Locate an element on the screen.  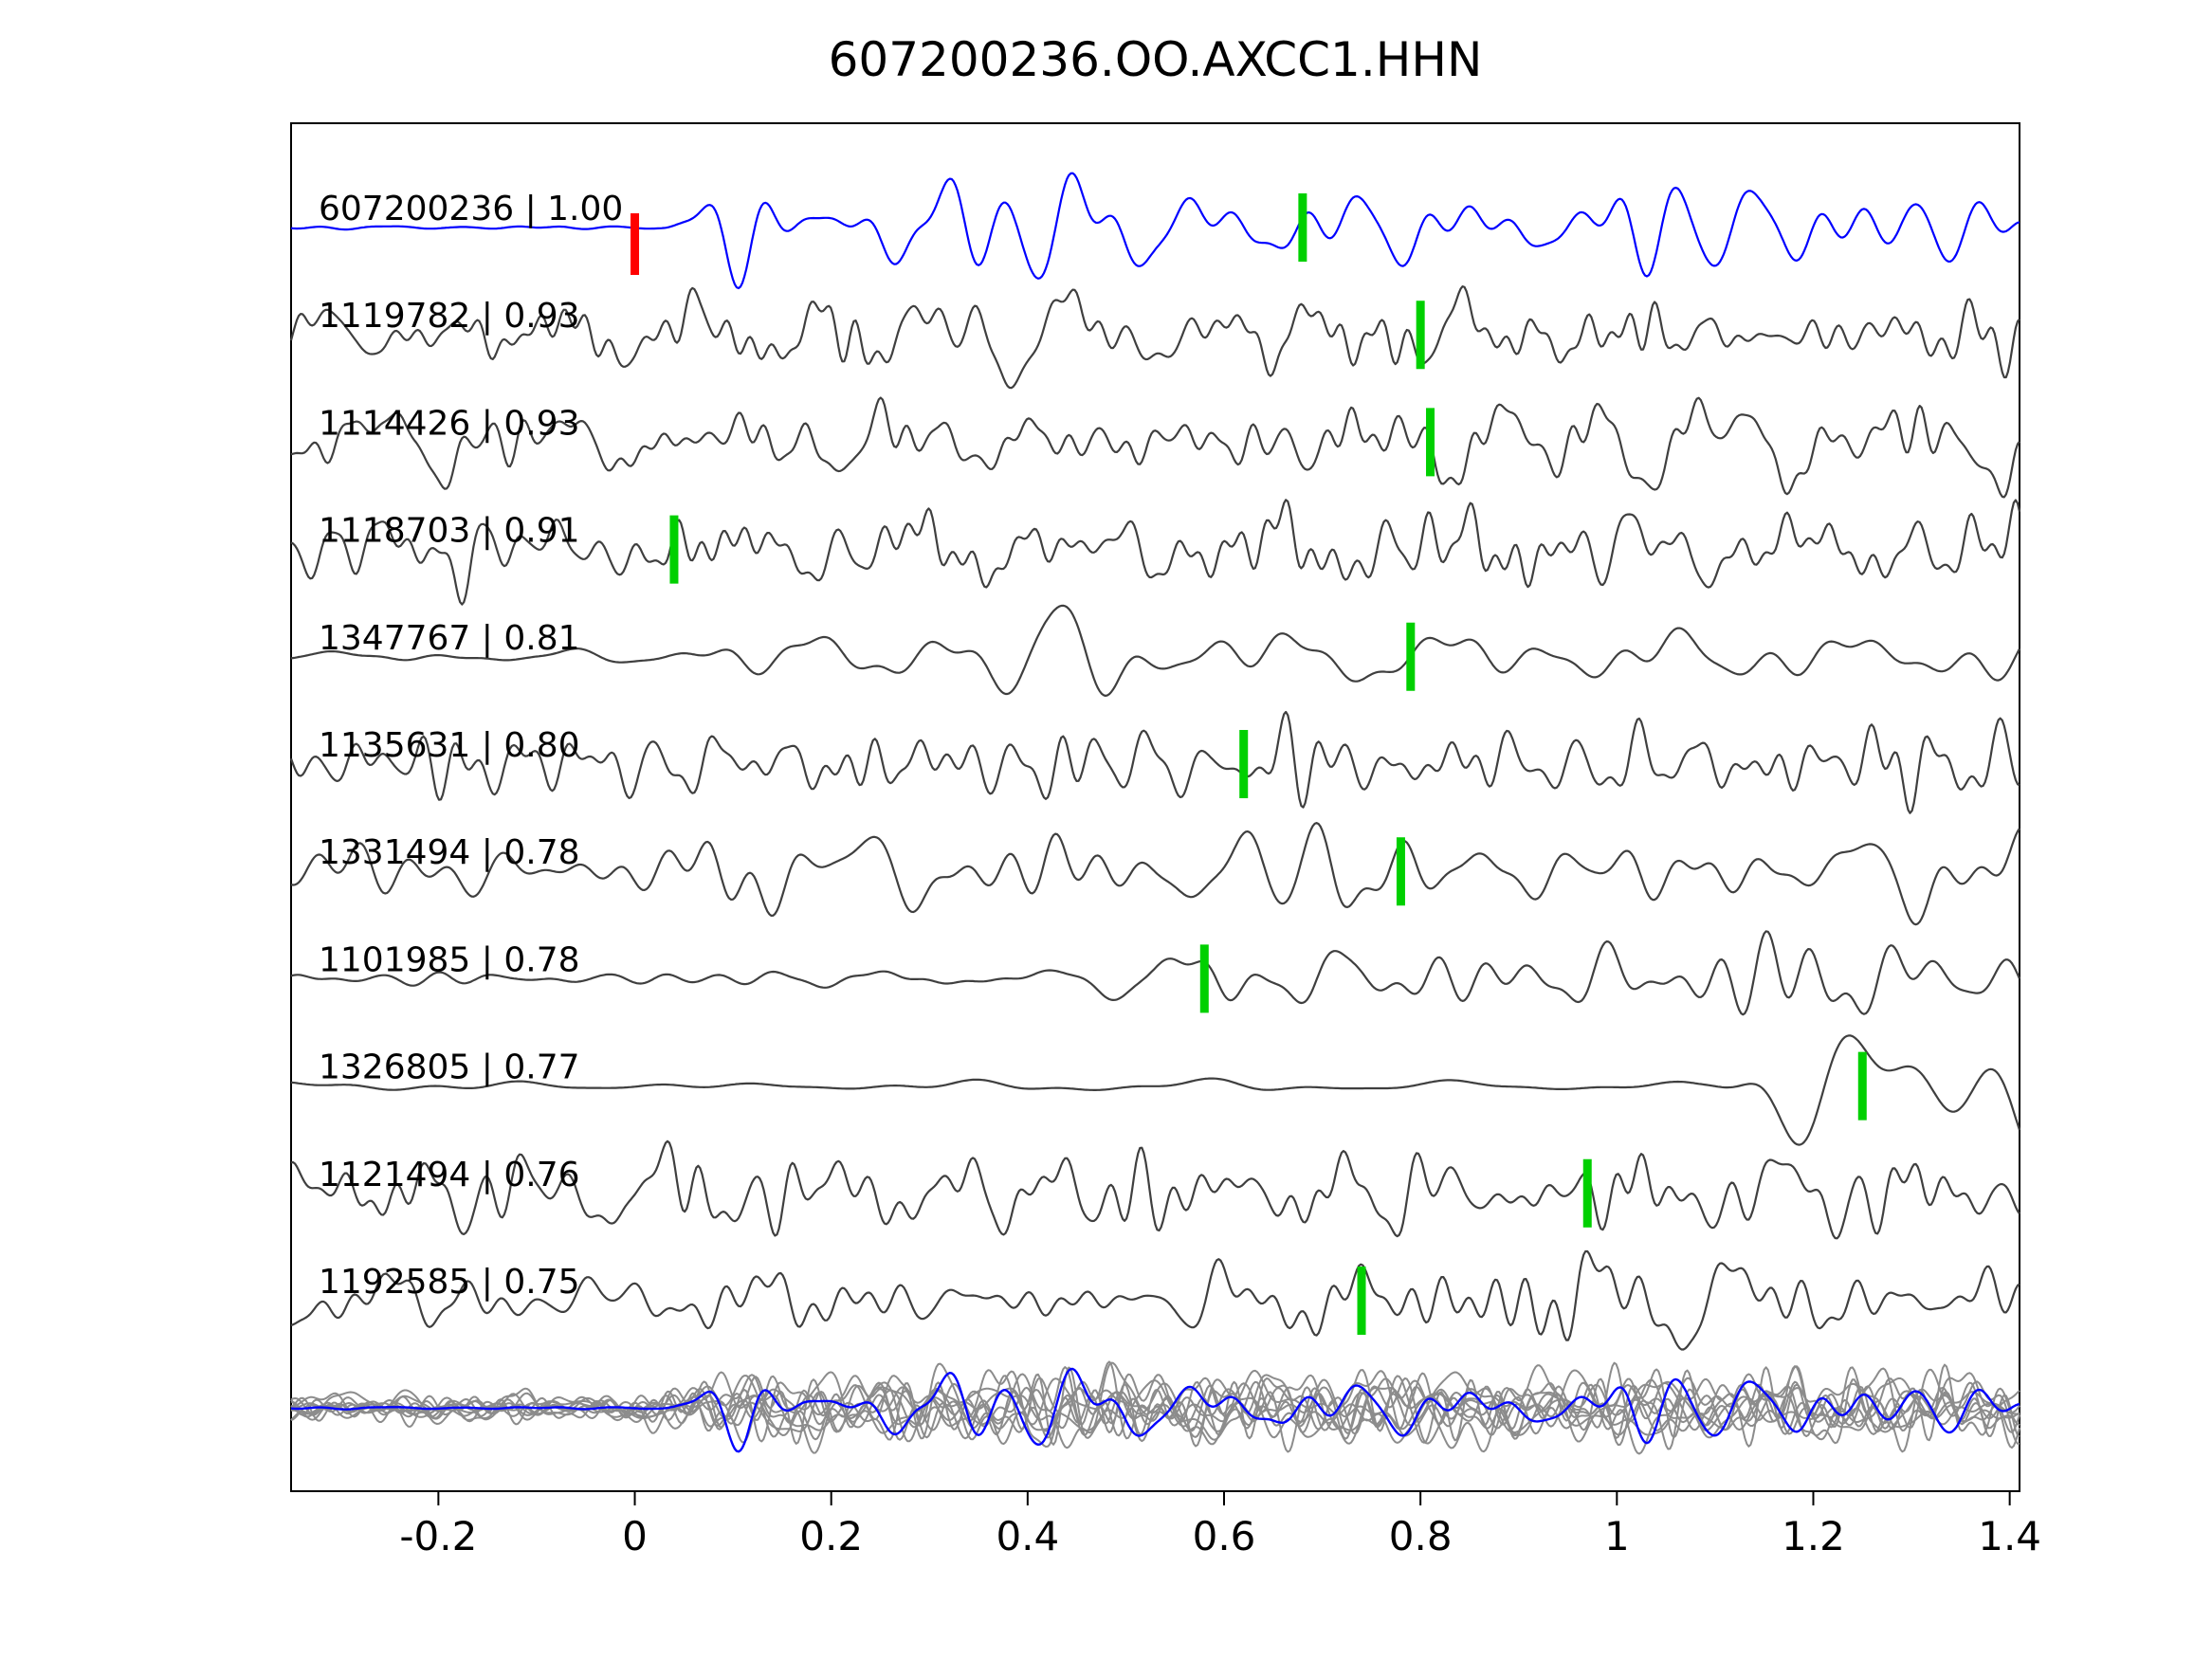
figure-title: 607200236.OO.AXCC1.HHN is located at coordinates (1155, 59).